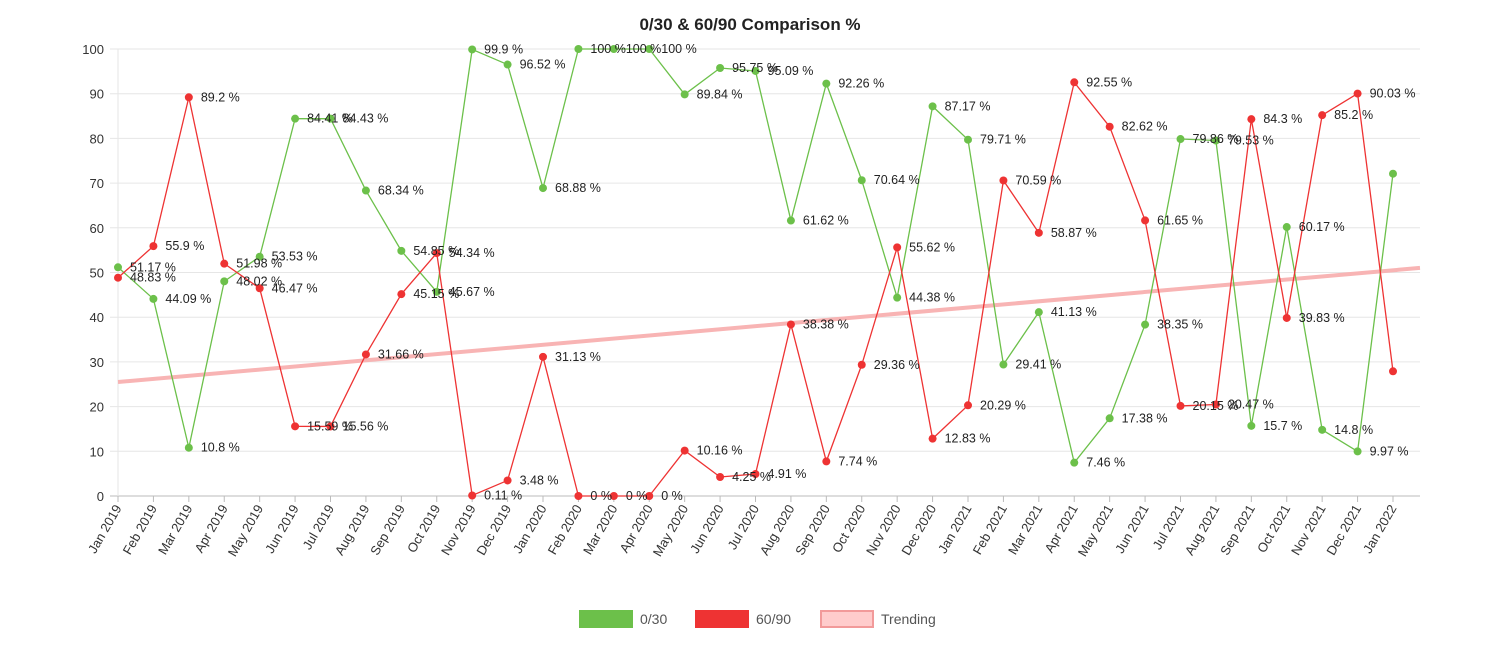  I want to click on x-tick-label: Mar 2021, so click(1025, 529).